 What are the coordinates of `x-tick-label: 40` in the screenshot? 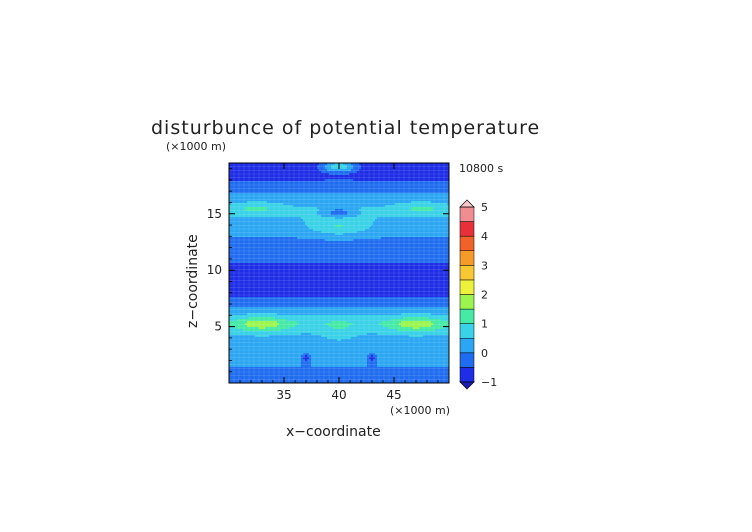 It's located at (338, 395).